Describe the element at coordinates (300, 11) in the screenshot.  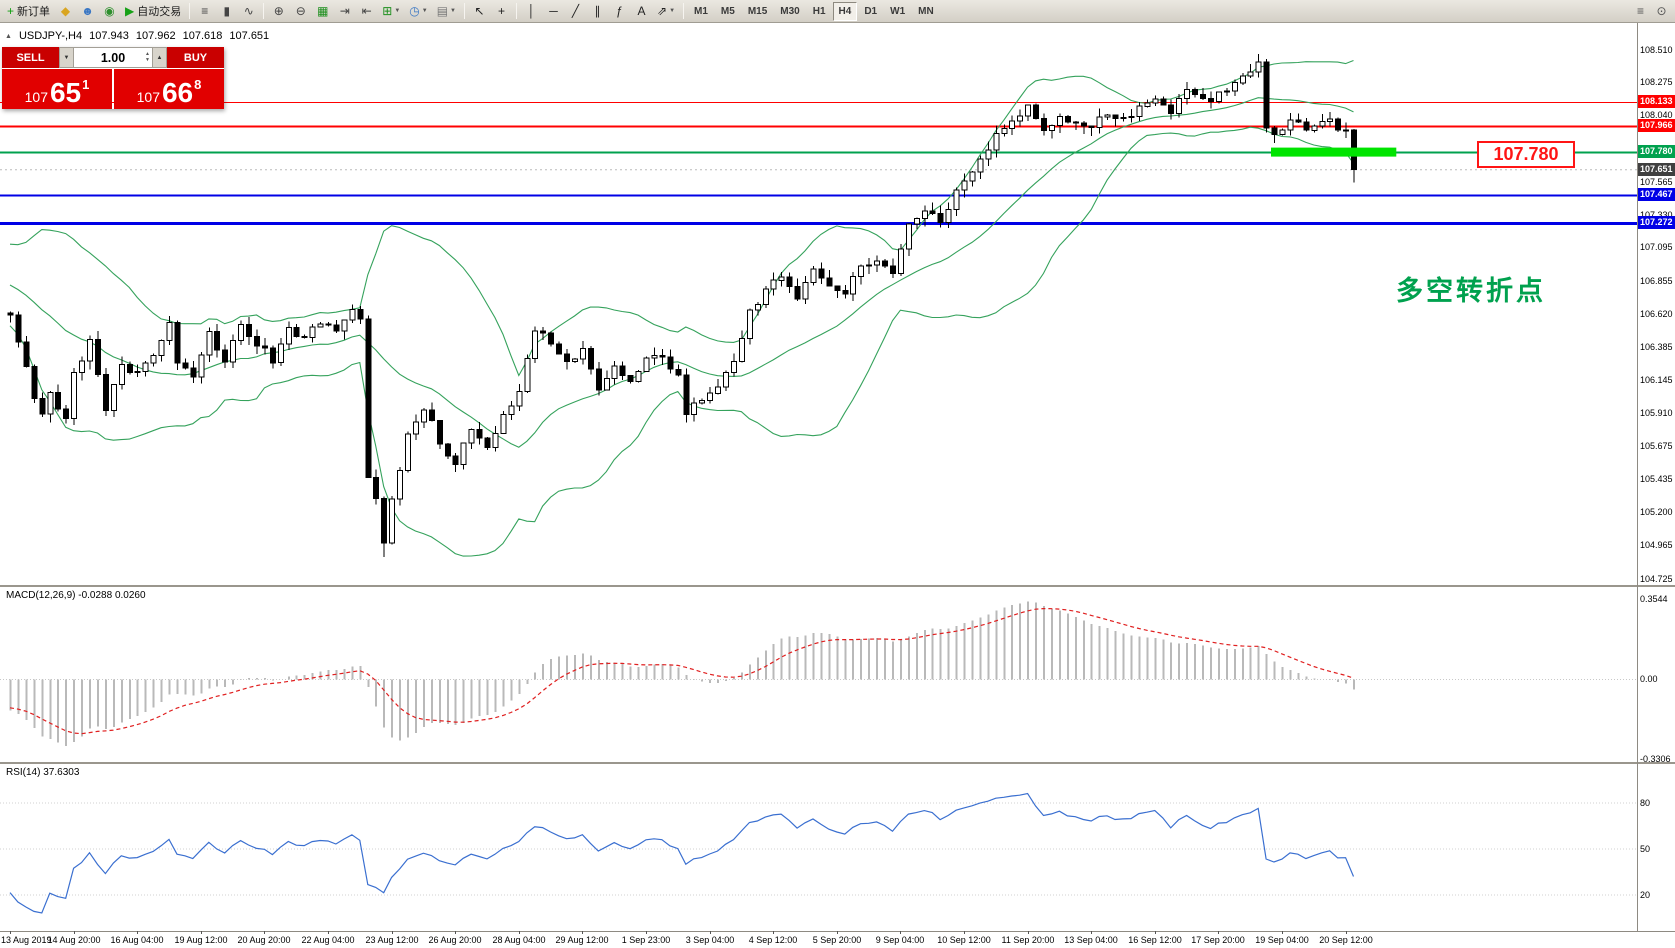
I see `zoom-out-icon: ⊖` at that location.